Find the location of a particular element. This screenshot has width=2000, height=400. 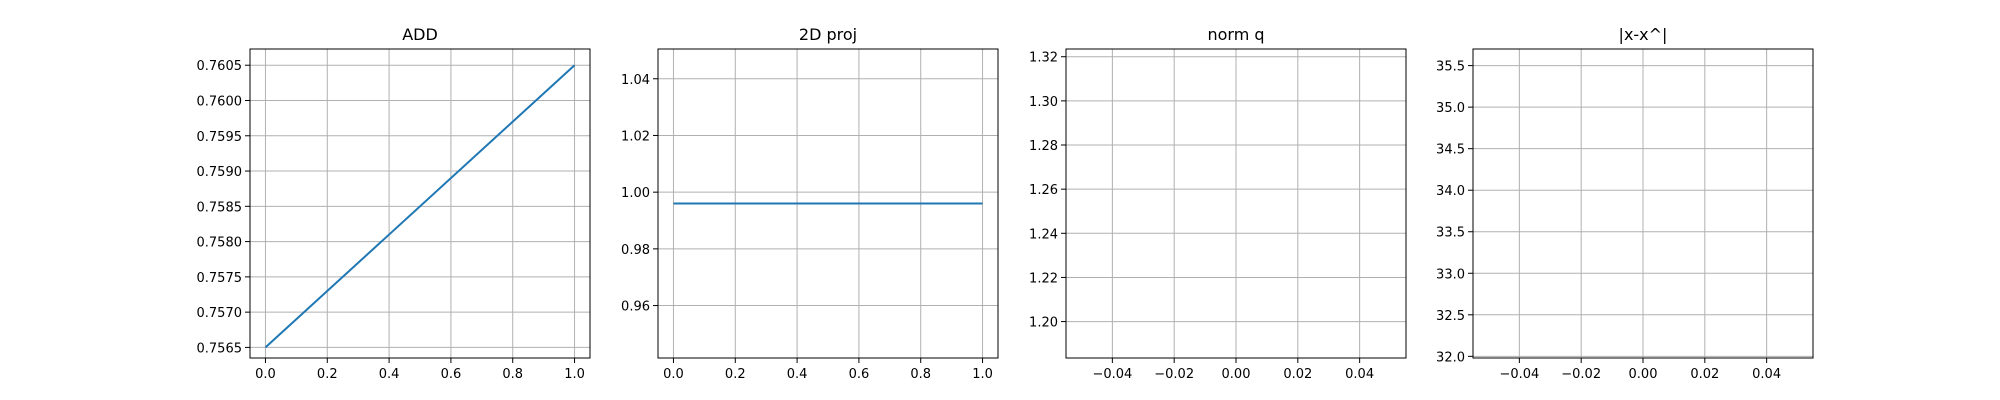

y-tick-label: 0.7585 is located at coordinates (220, 207).